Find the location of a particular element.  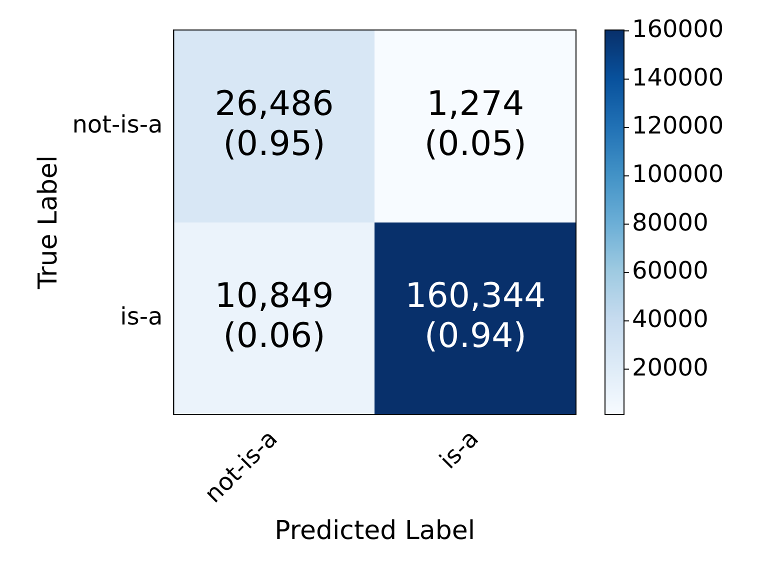

color-bar-label: 140000 is located at coordinates (678, 77).